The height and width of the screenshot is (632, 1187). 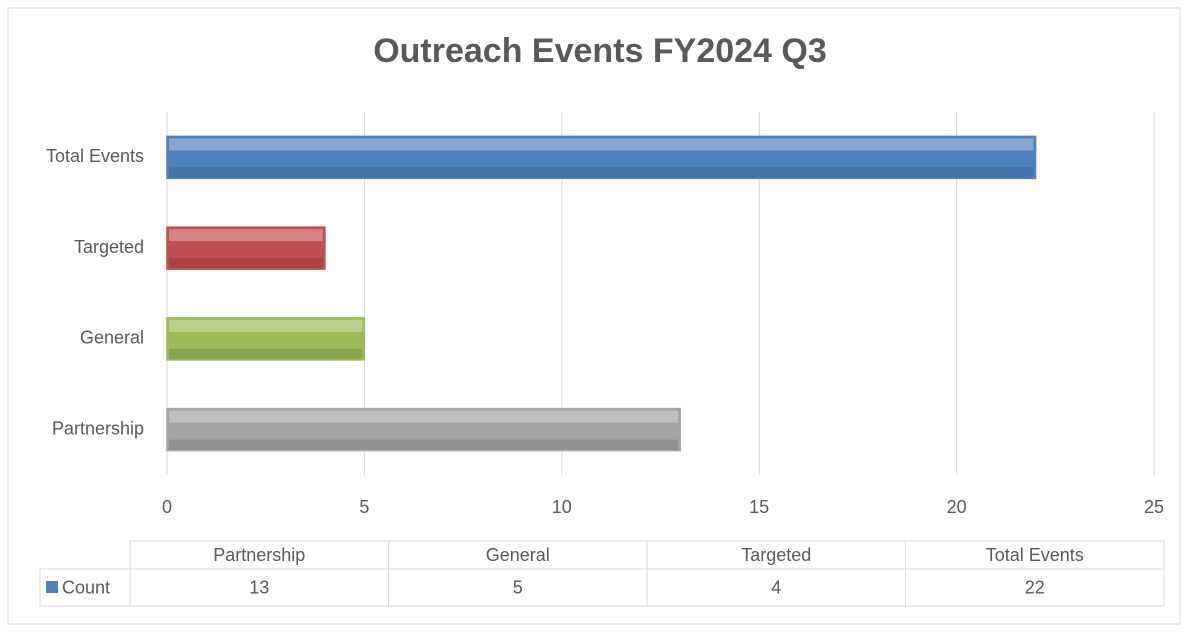 I want to click on table-data-row, so click(x=602, y=587).